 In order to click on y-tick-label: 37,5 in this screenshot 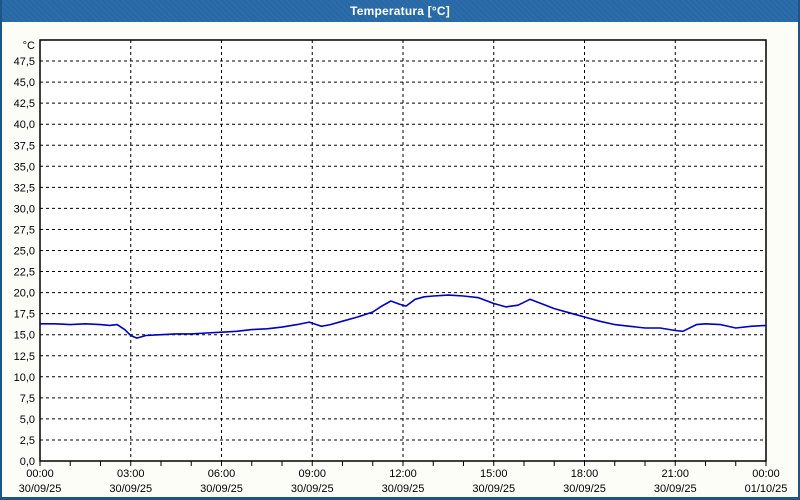, I will do `click(24, 146)`.